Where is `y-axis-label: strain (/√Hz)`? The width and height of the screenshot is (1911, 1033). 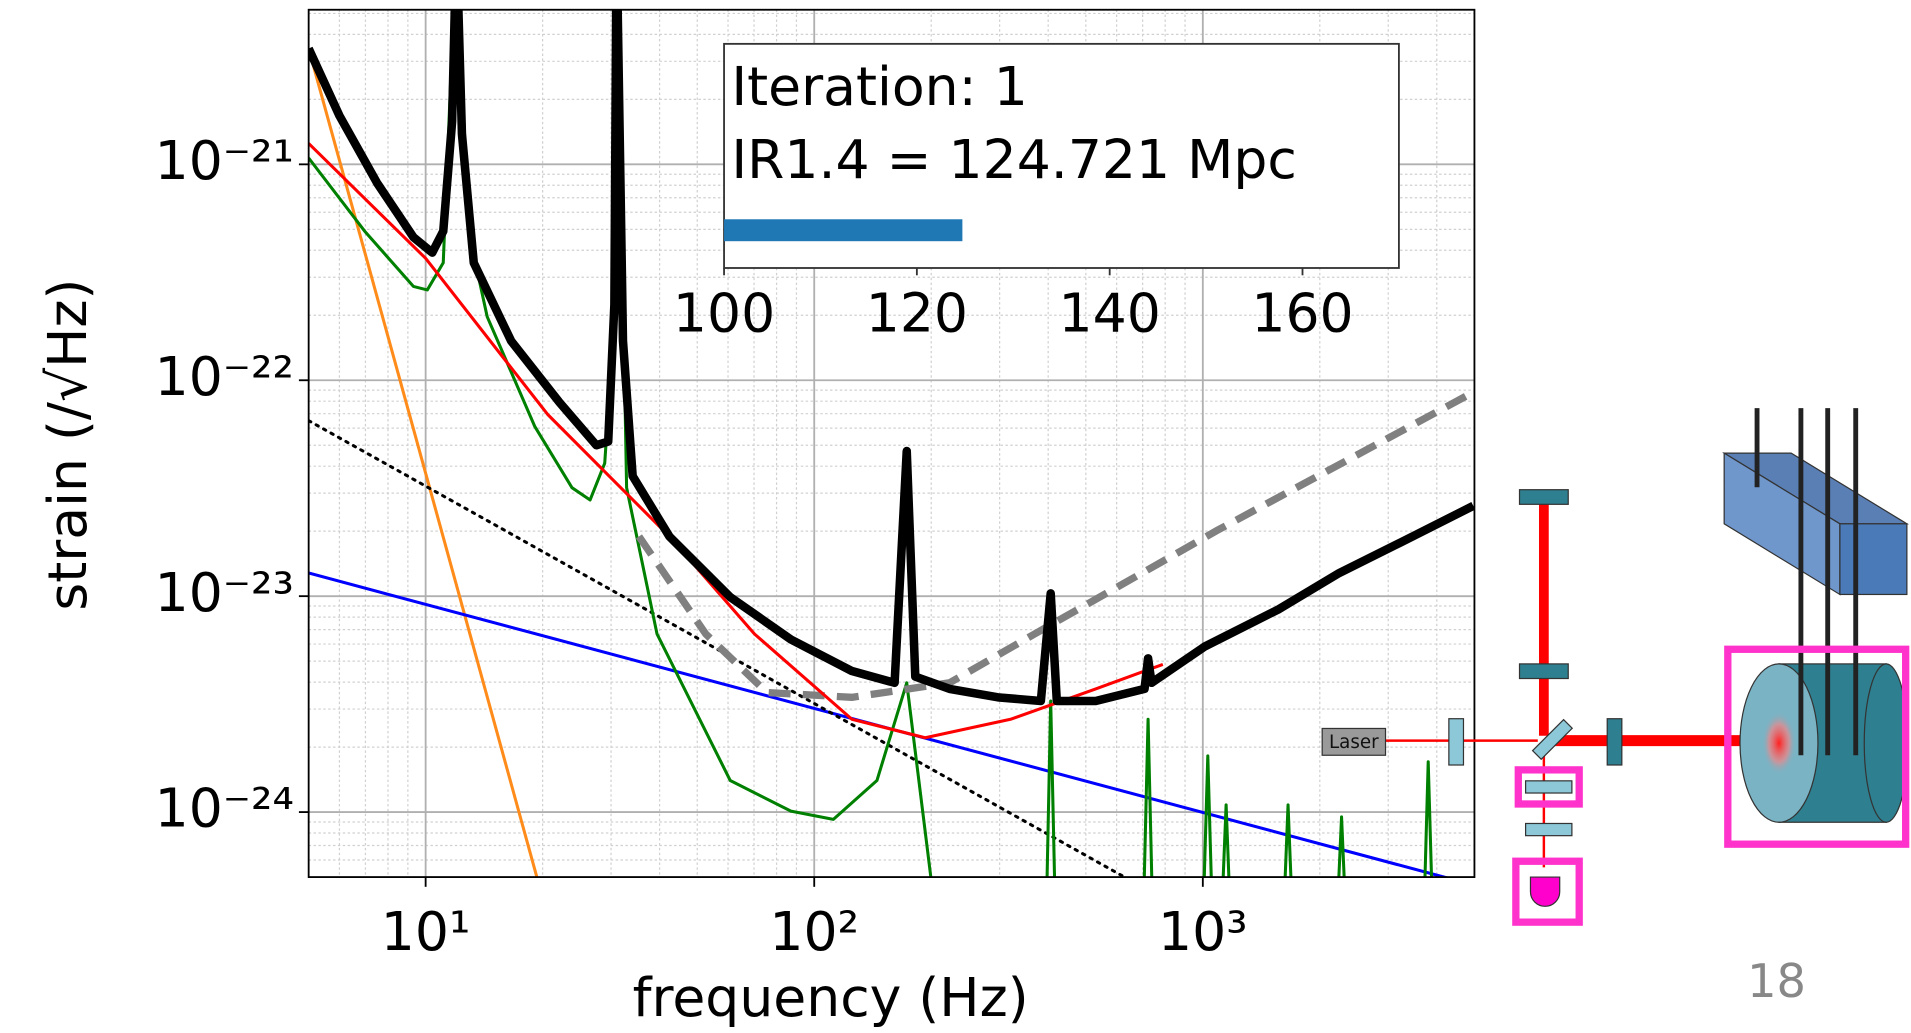
y-axis-label: strain (/√Hz) is located at coordinates (67, 445).